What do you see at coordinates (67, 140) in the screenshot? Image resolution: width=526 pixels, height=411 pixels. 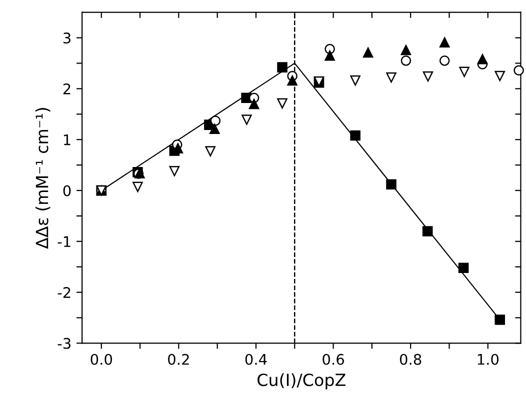 I see `y-tick-label: 1` at bounding box center [67, 140].